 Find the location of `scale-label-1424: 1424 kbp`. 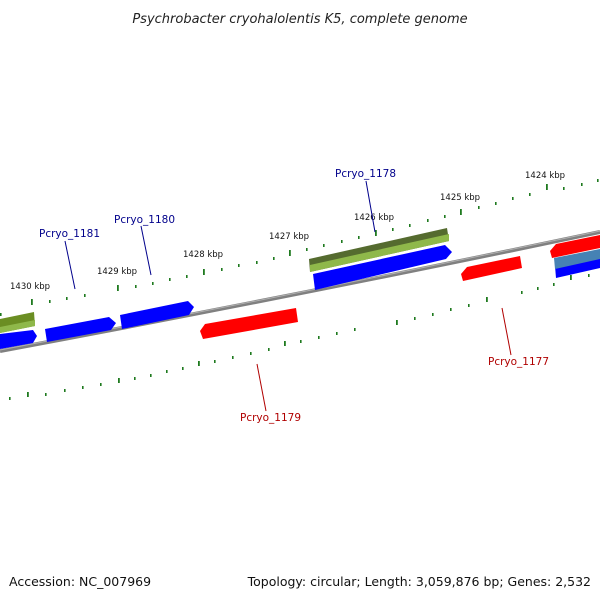

scale-label-1424: 1424 kbp is located at coordinates (545, 176).